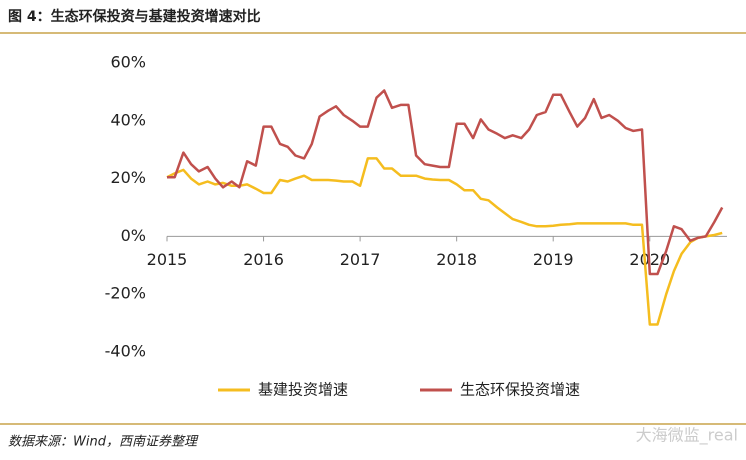 This screenshot has width=746, height=460. Describe the element at coordinates (520, 390) in the screenshot. I see `legend-label: 生态环保投资增速` at that location.